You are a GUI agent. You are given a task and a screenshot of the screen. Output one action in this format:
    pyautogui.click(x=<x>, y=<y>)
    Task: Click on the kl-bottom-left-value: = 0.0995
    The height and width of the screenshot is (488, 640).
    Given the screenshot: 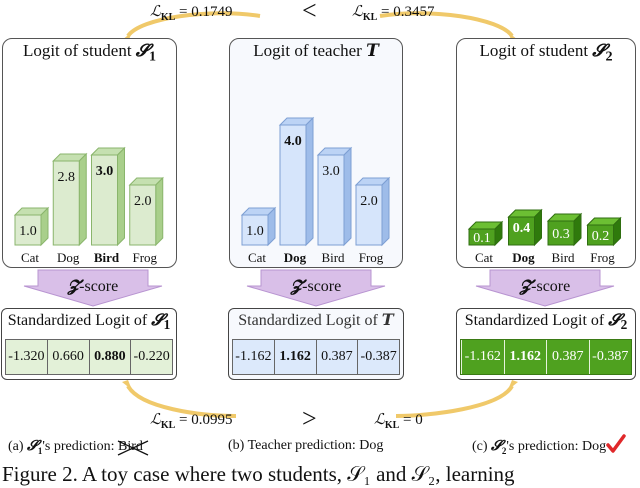 What is the action you would take?
    pyautogui.click(x=206, y=420)
    